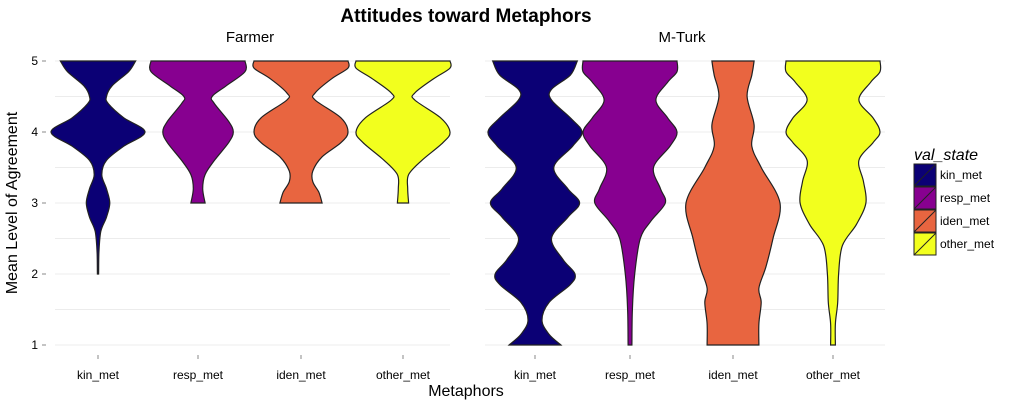 This screenshot has height=401, width=1018. Describe the element at coordinates (34, 203) in the screenshot. I see `y-tick-label: 3` at that location.